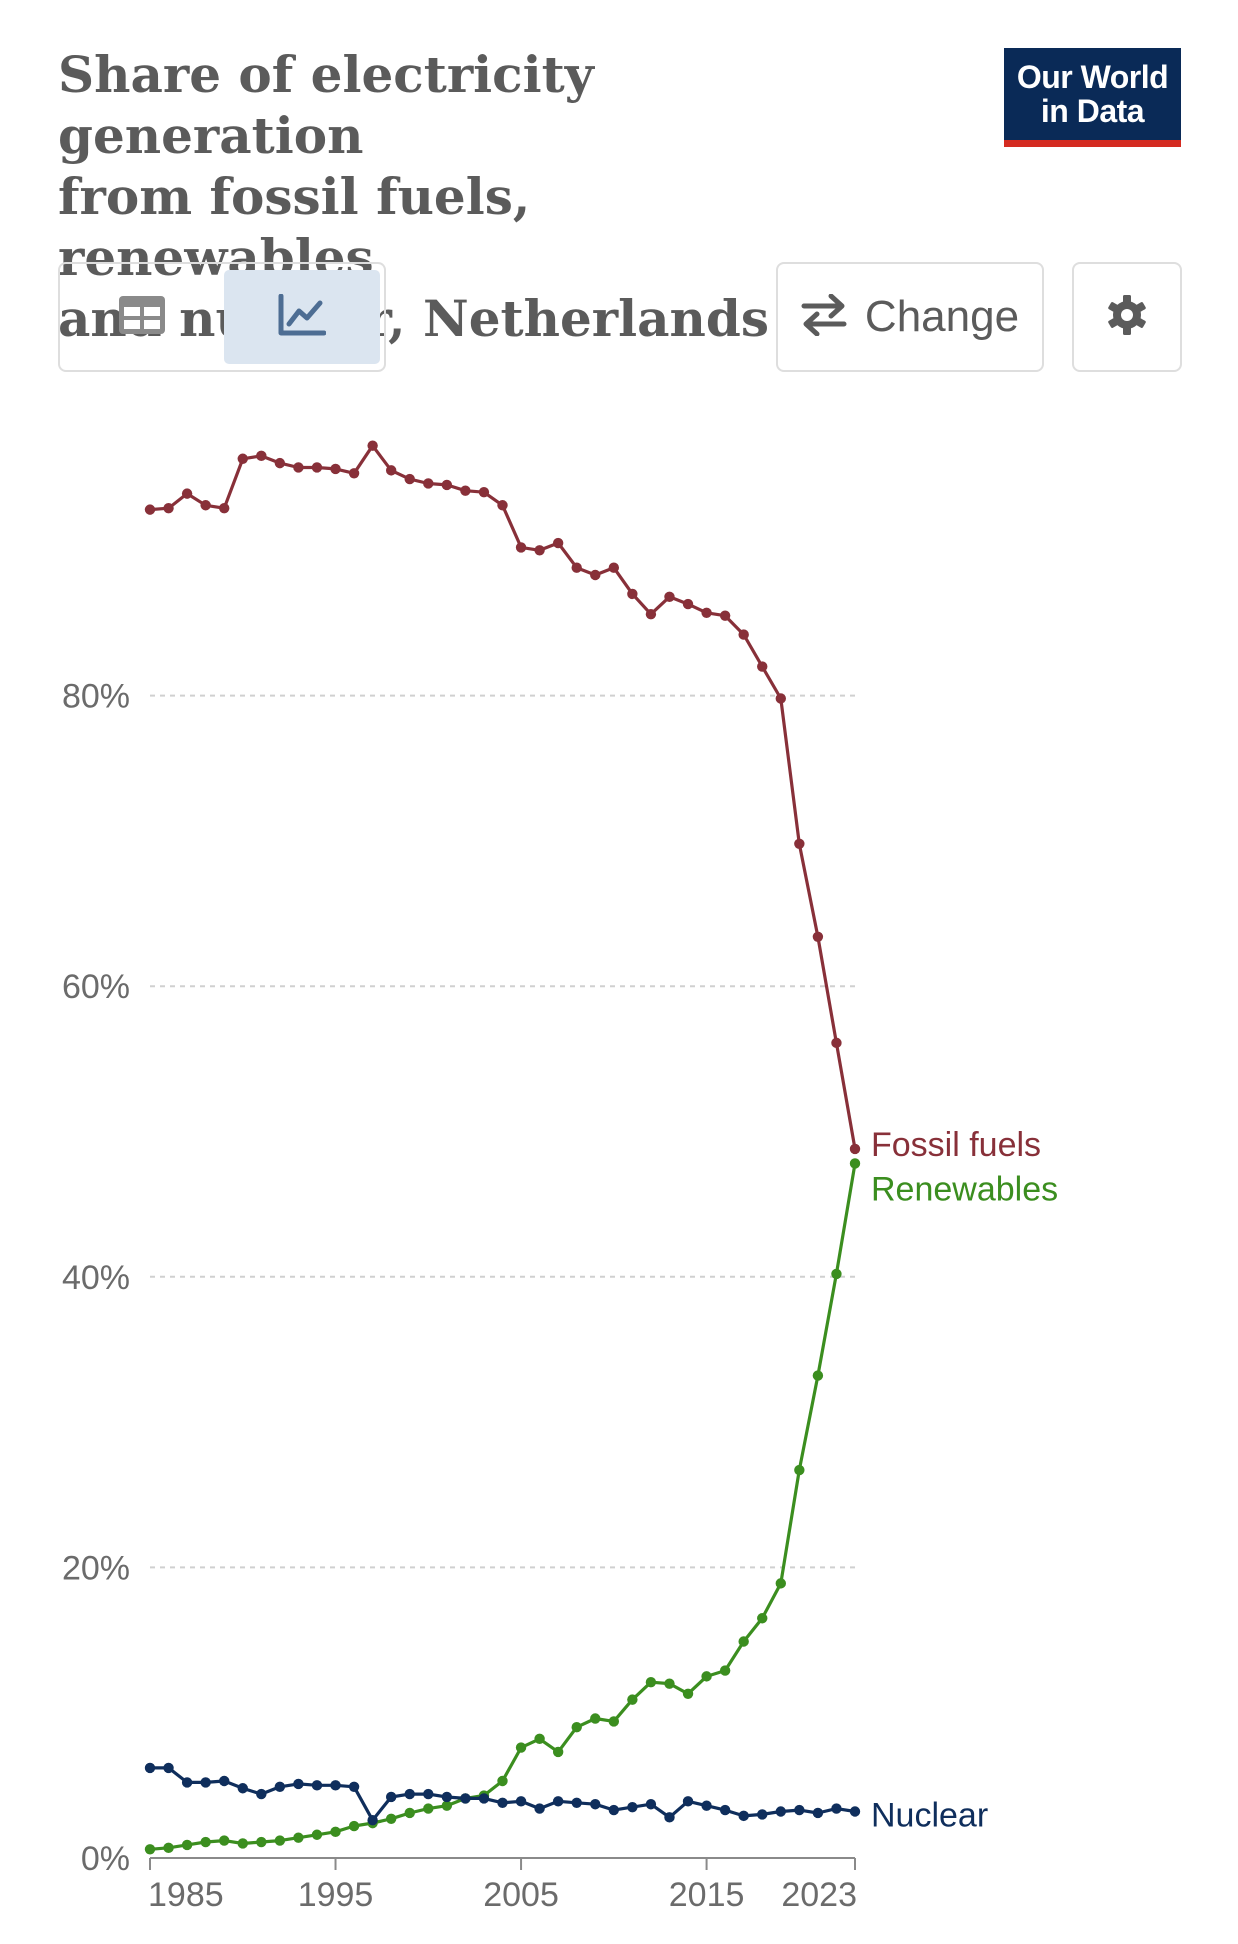  Describe the element at coordinates (964, 1480) in the screenshot. I see `label-layer: Fossil fuels Renewables Nuclear` at that location.